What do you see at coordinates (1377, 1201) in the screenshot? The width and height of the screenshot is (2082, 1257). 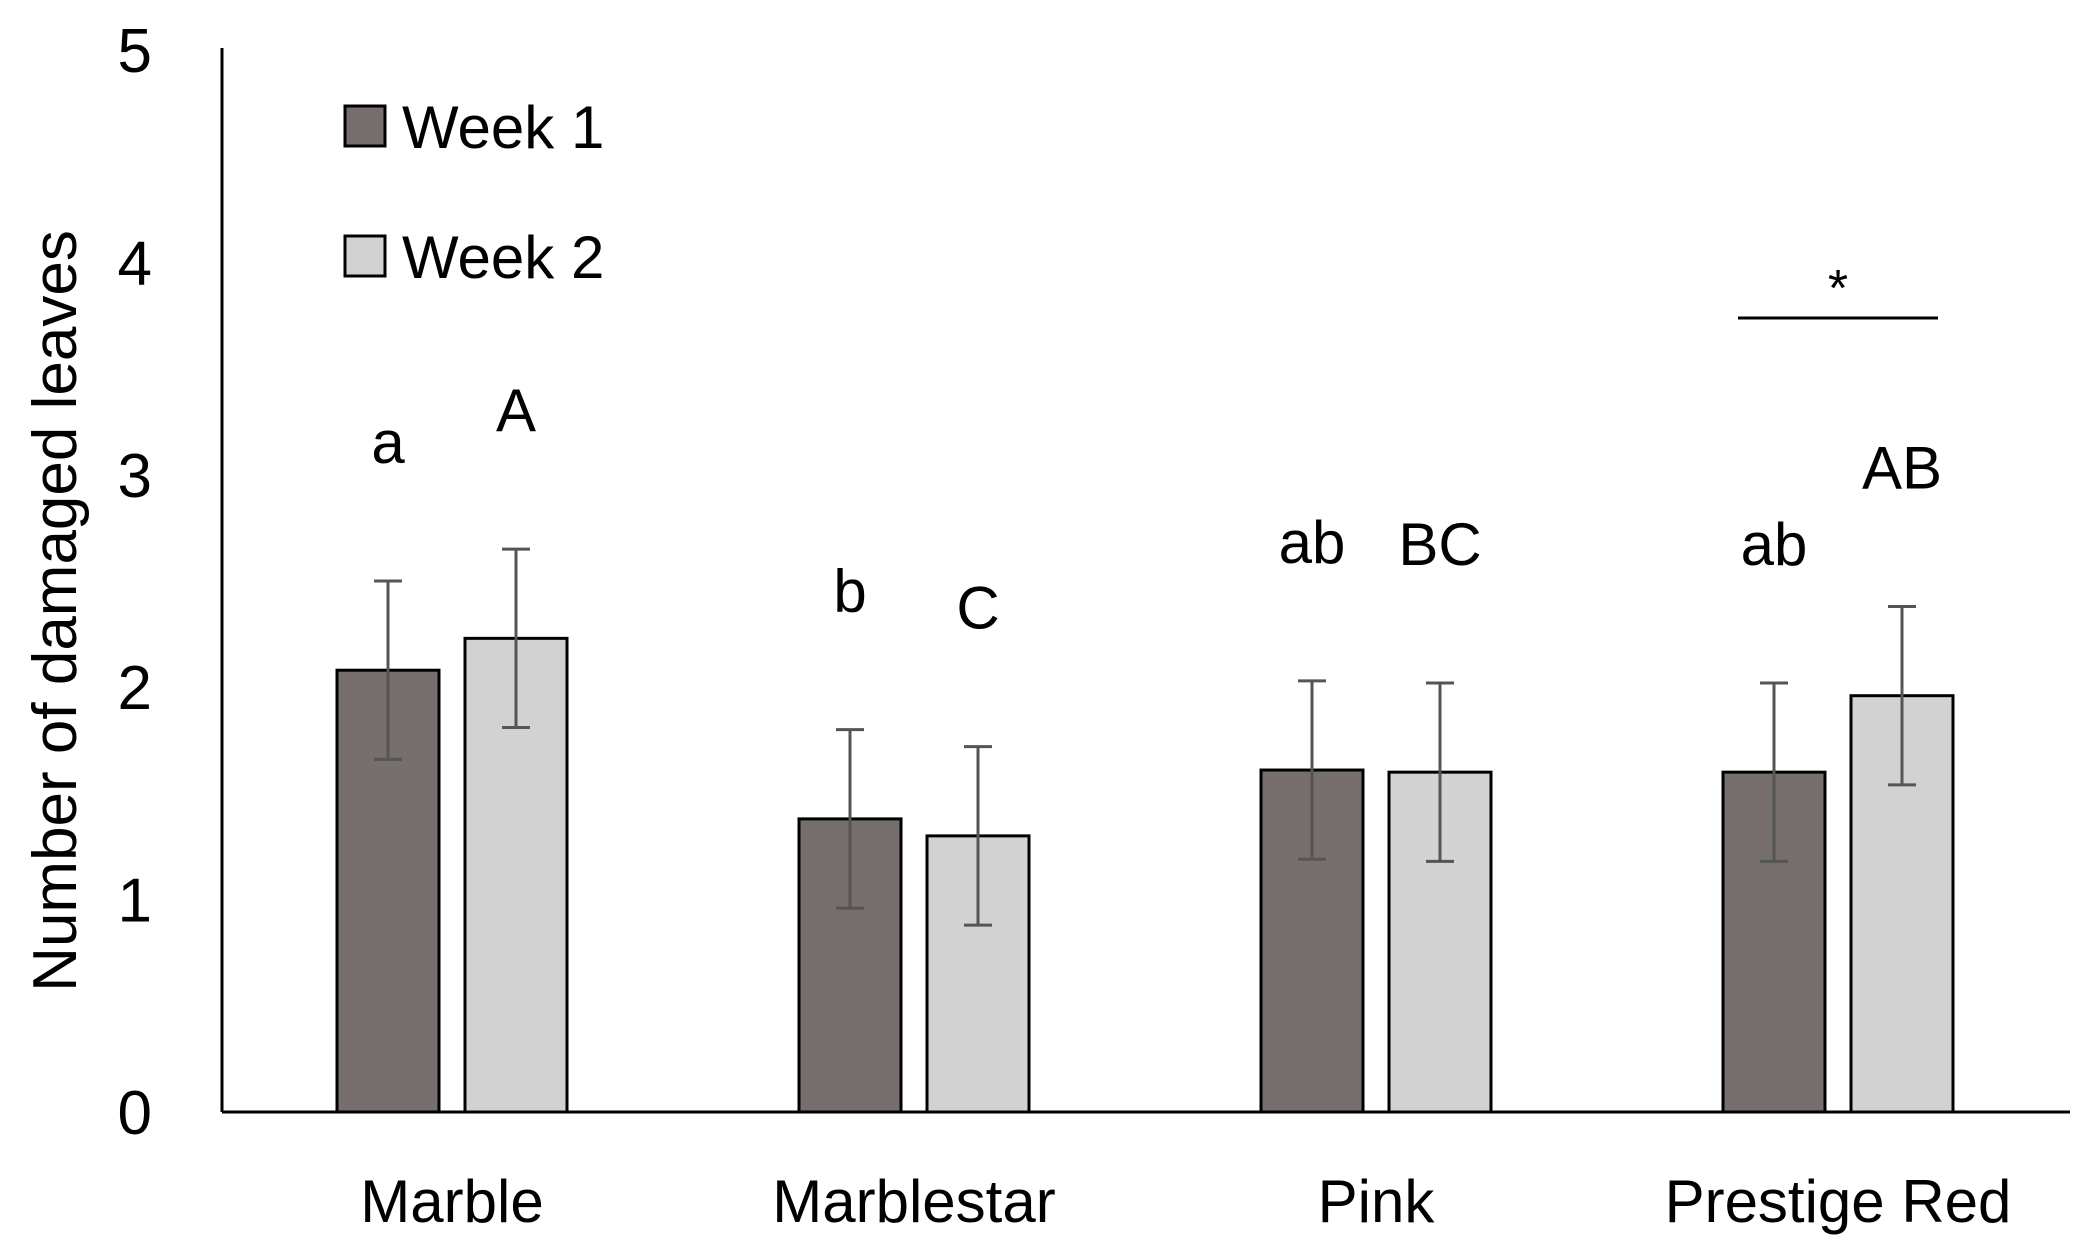 I see `x-tick-label: Pink` at bounding box center [1377, 1201].